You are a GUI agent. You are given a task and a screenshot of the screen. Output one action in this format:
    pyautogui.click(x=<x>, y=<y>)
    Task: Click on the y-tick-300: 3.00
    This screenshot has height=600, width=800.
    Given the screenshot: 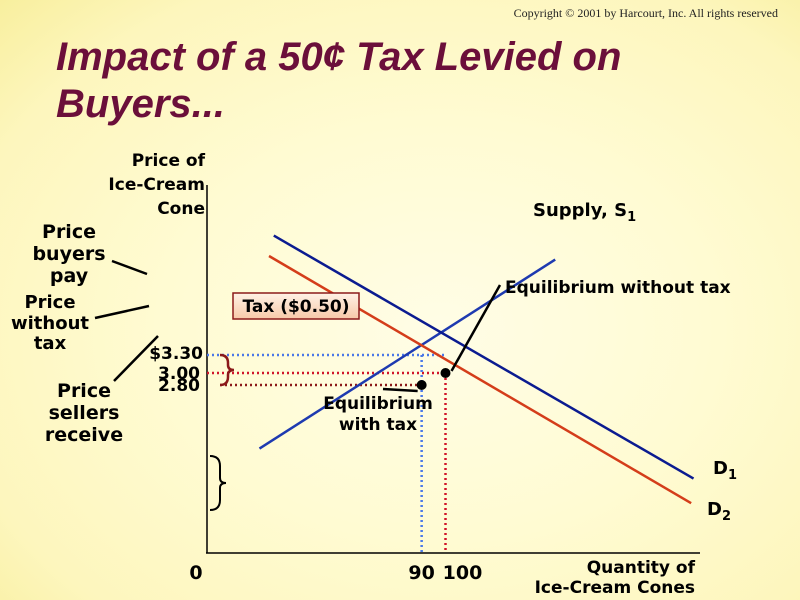 What is the action you would take?
    pyautogui.click(x=179, y=374)
    